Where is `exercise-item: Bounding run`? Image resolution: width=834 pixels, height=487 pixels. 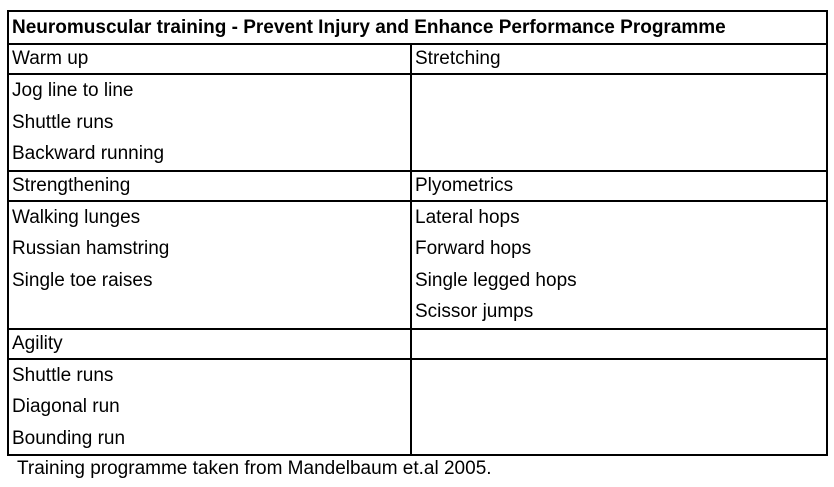
exercise-item: Bounding run is located at coordinates (69, 438).